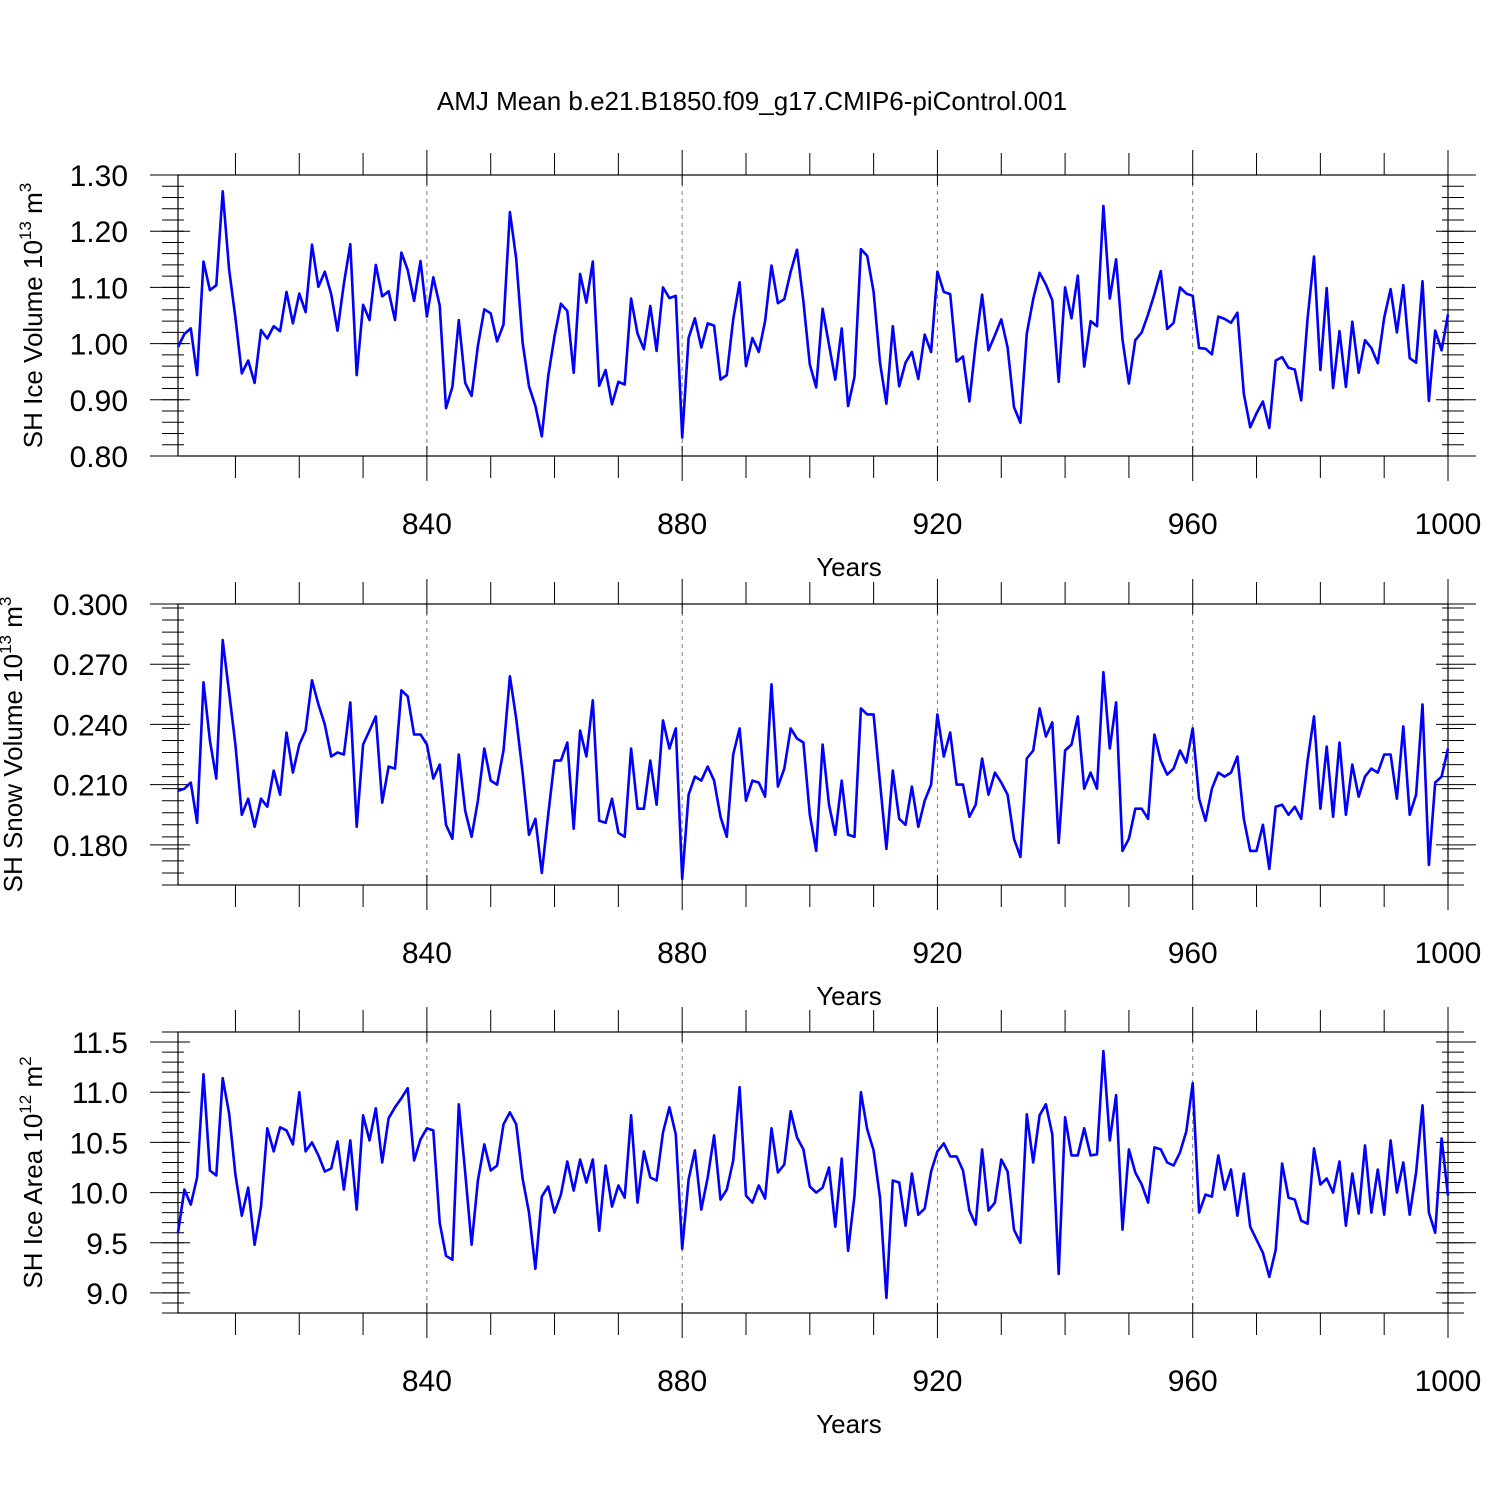 Image resolution: width=1500 pixels, height=1500 pixels. I want to click on y-tick-label: 0.80, so click(99, 457).